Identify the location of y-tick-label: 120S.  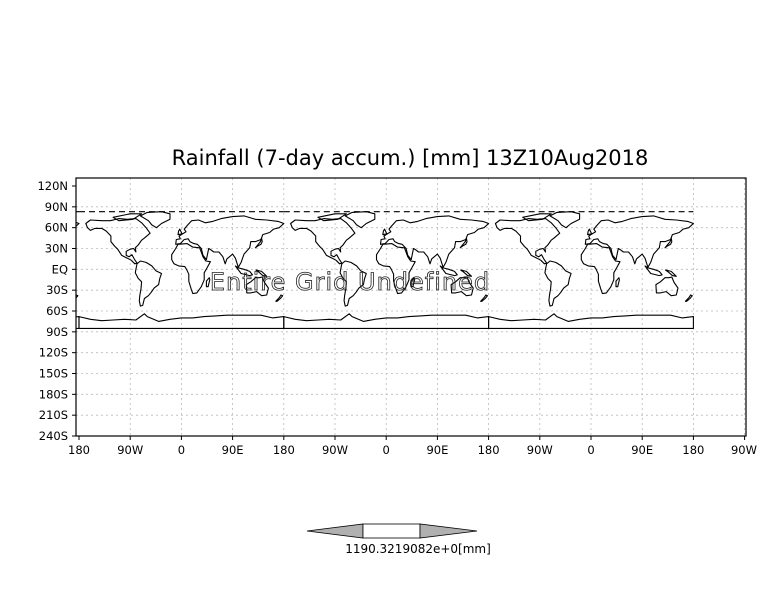
(53, 353).